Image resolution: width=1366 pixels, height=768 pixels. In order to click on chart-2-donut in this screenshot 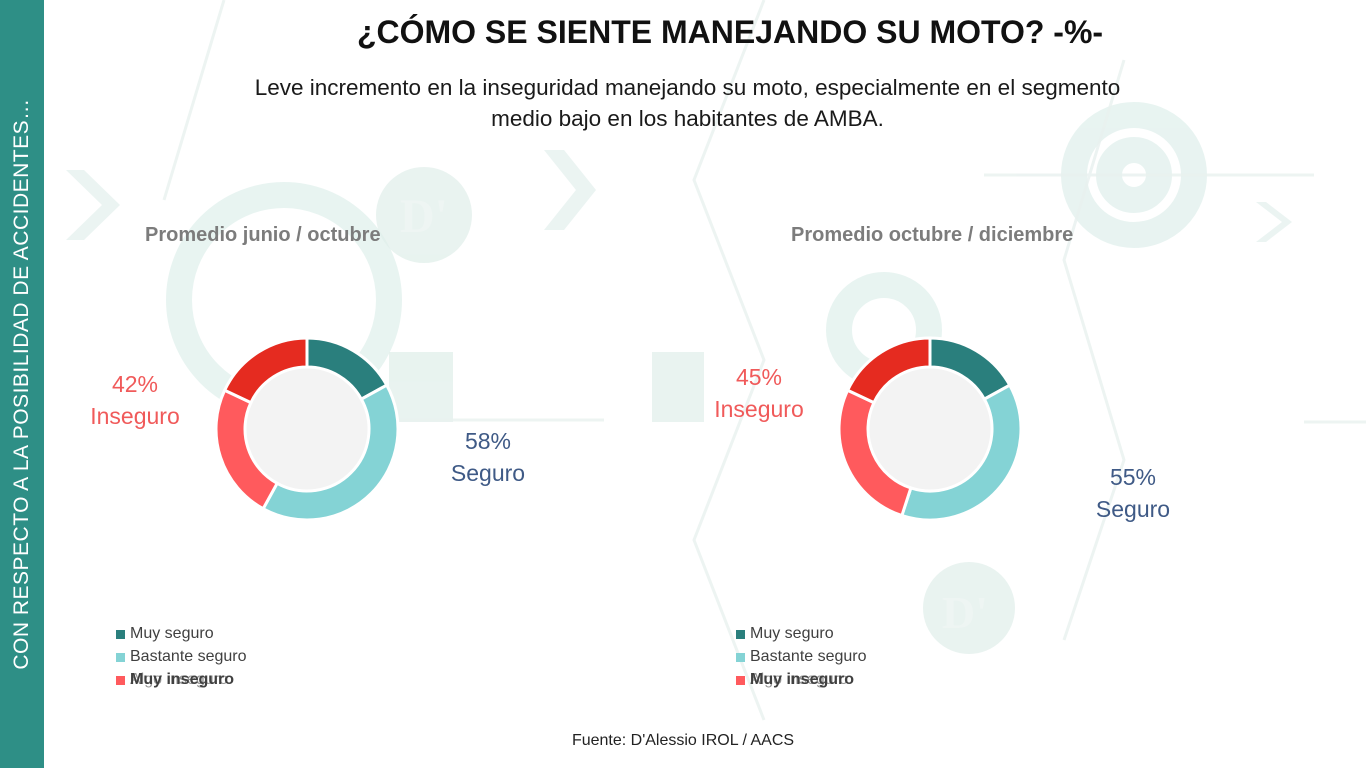, I will do `click(930, 429)`.